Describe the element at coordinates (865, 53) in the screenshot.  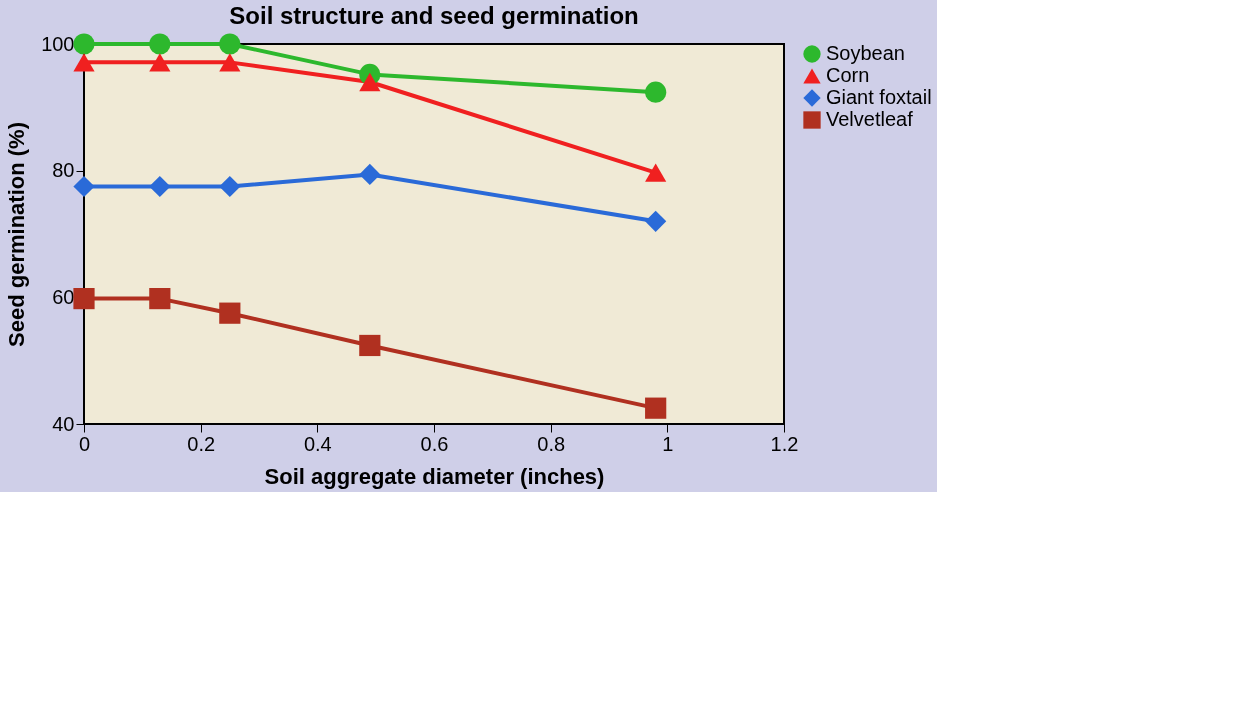
I see `legend-label: Soybean` at that location.